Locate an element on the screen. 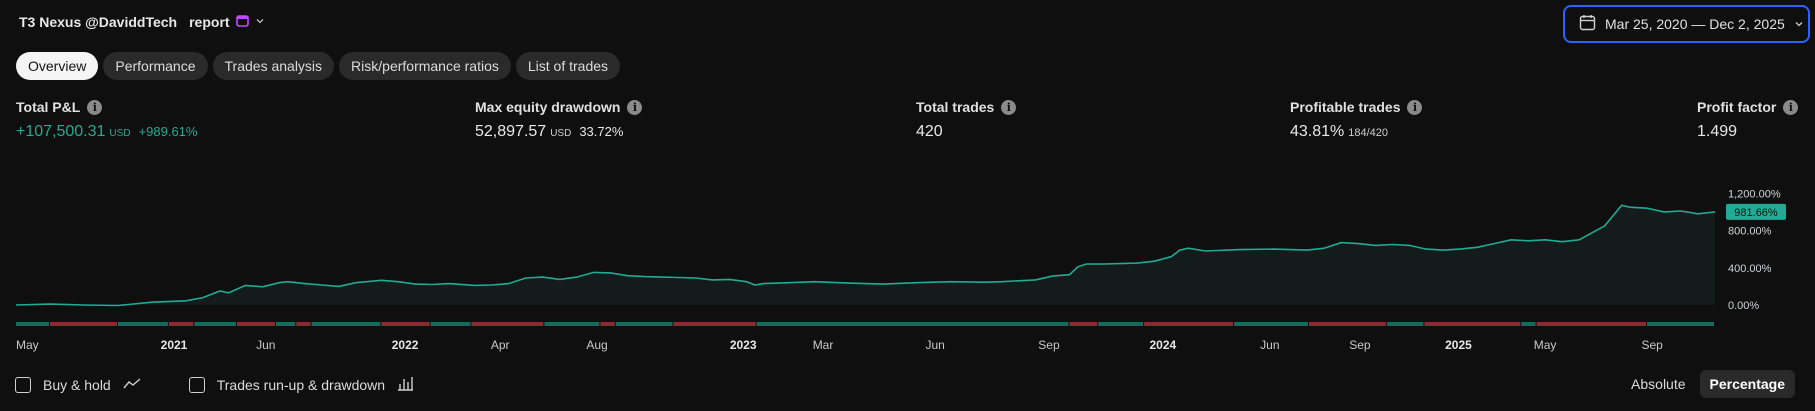 The image size is (1815, 411). current-value-badge is located at coordinates (1756, 211).